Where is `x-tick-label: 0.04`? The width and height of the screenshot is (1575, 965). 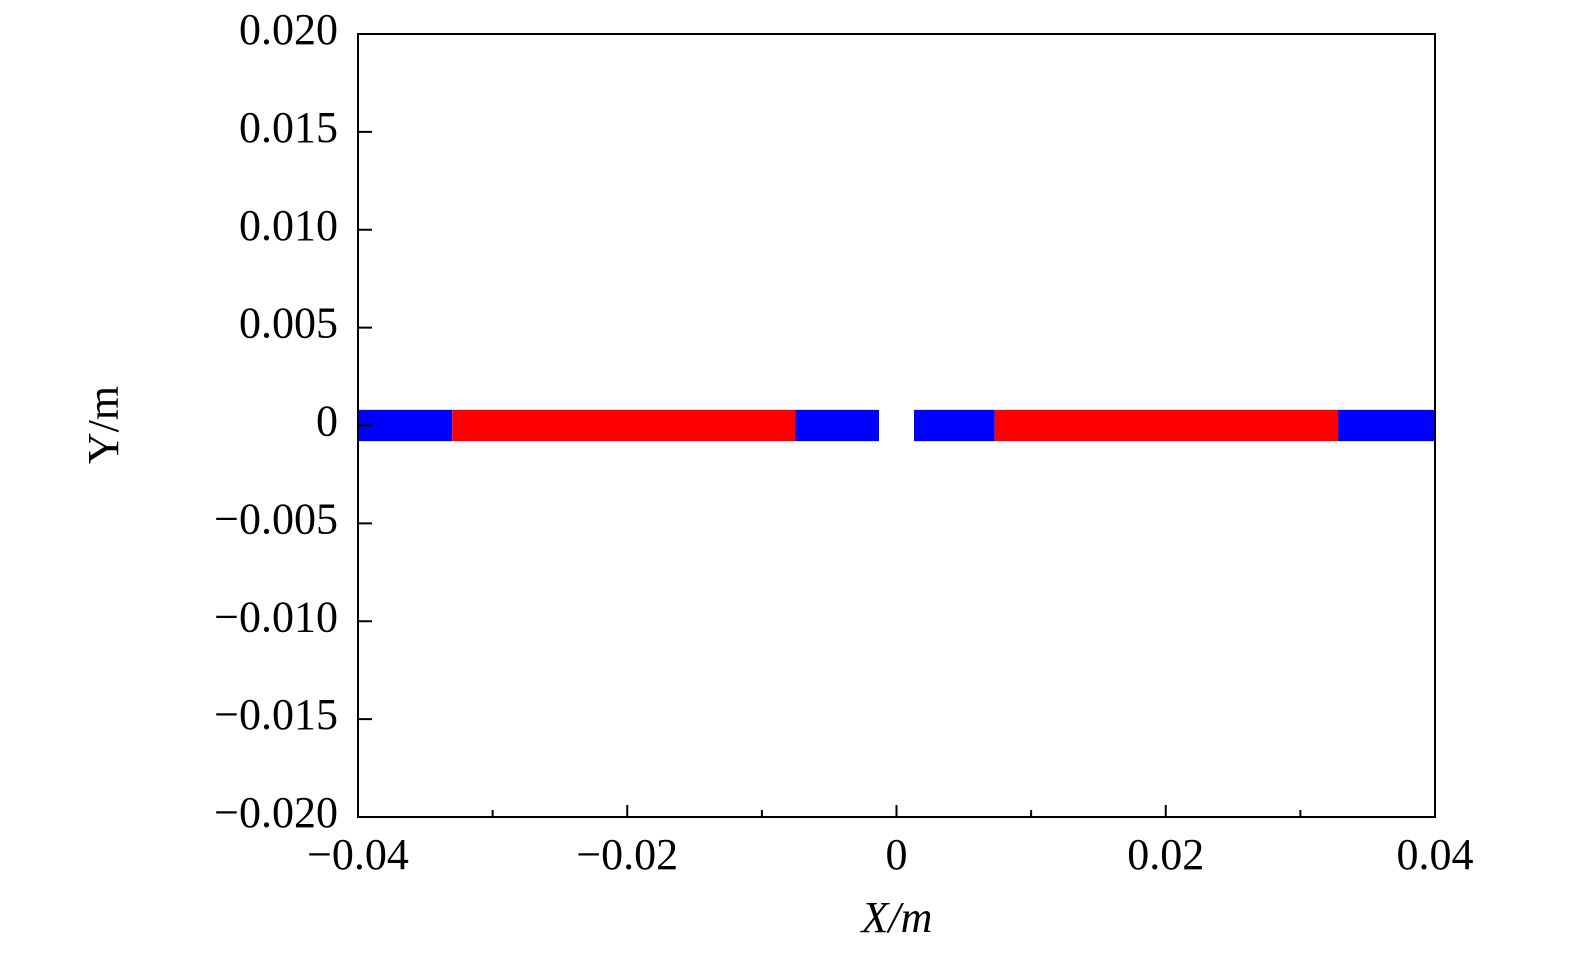 x-tick-label: 0.04 is located at coordinates (1435, 854).